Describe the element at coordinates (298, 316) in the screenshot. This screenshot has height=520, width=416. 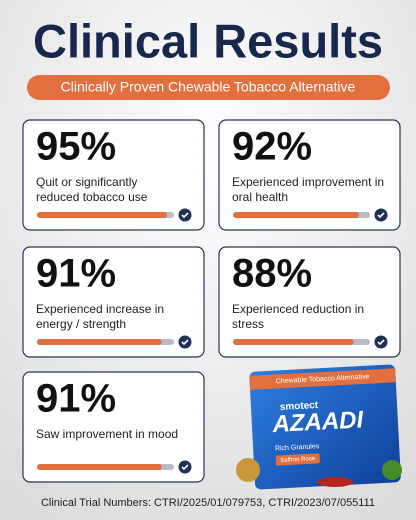
I see `stat-text: Experienced reduction in stress` at that location.